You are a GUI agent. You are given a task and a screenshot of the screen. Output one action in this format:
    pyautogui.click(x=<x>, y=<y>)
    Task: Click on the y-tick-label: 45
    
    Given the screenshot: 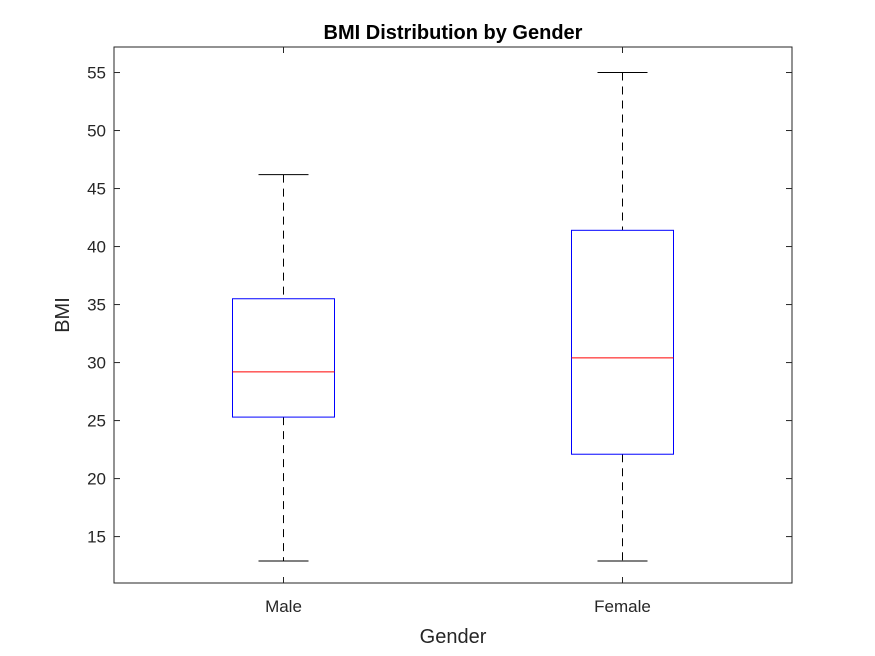 What is the action you would take?
    pyautogui.click(x=96, y=189)
    